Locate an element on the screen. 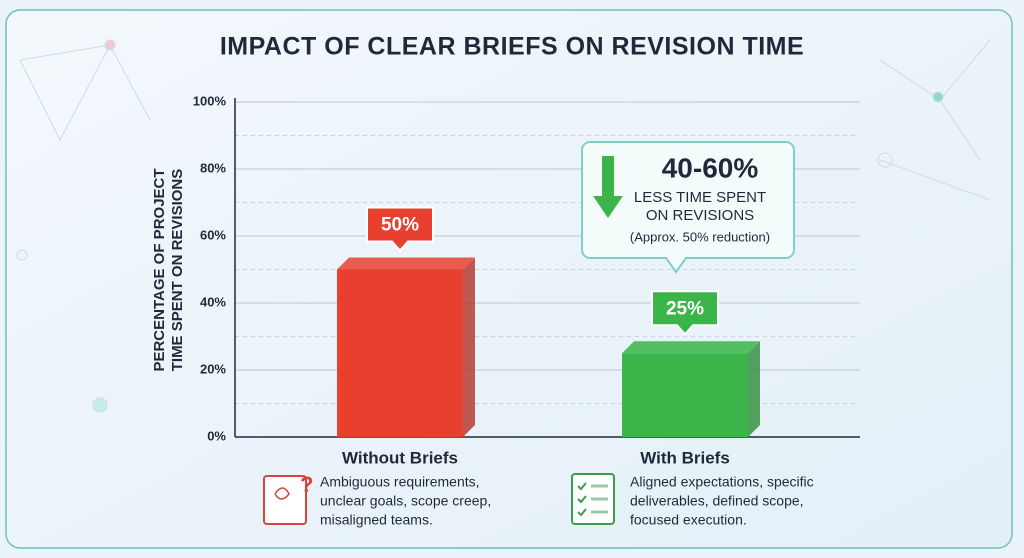 The height and width of the screenshot is (558, 1024). value-label: 50% is located at coordinates (400, 225).